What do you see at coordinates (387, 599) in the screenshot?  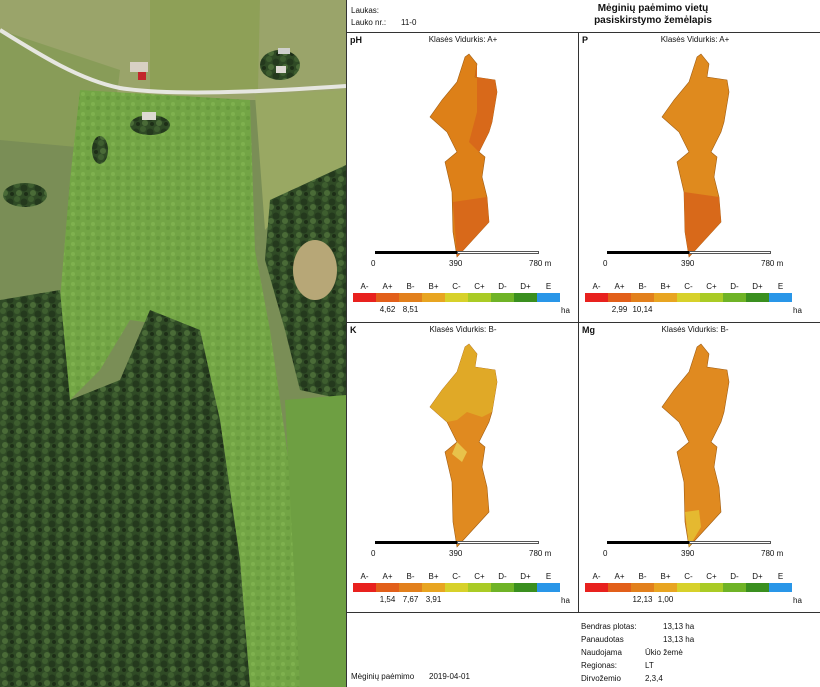 I see `legend-value: 1,54` at bounding box center [387, 599].